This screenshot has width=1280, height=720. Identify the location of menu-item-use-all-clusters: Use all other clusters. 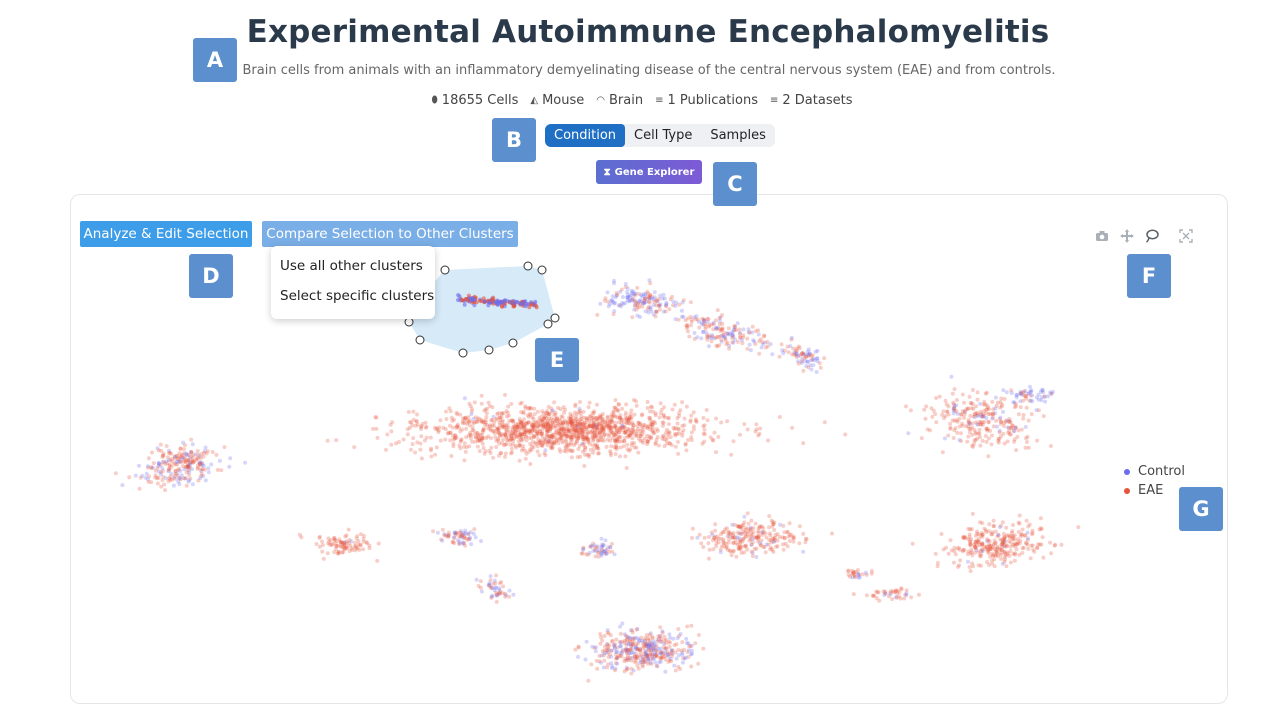
(351, 266).